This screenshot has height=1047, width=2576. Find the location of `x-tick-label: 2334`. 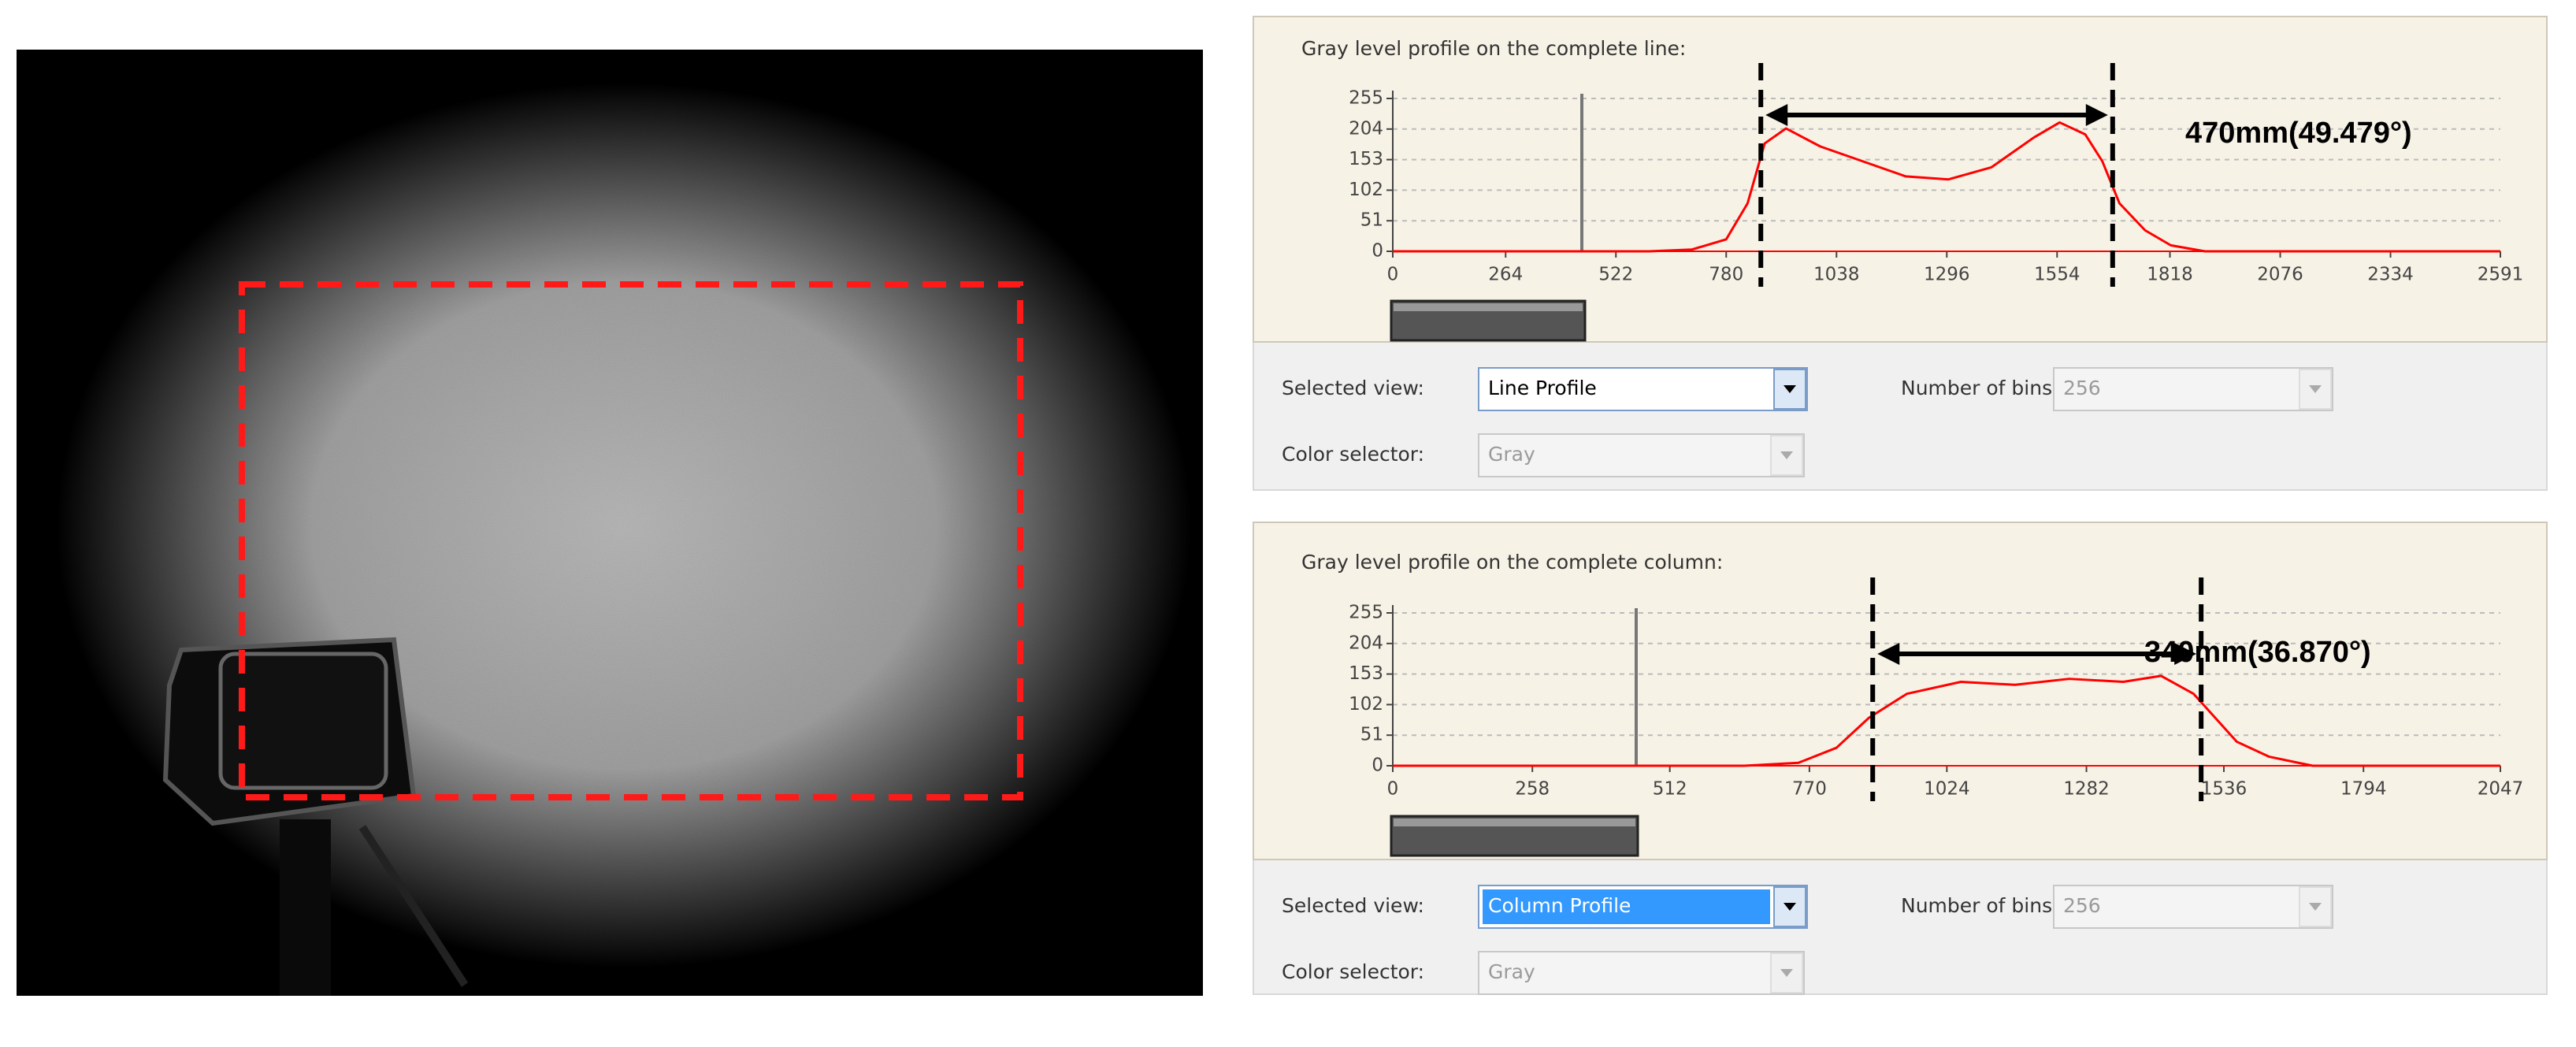

x-tick-label: 2334 is located at coordinates (2390, 275).